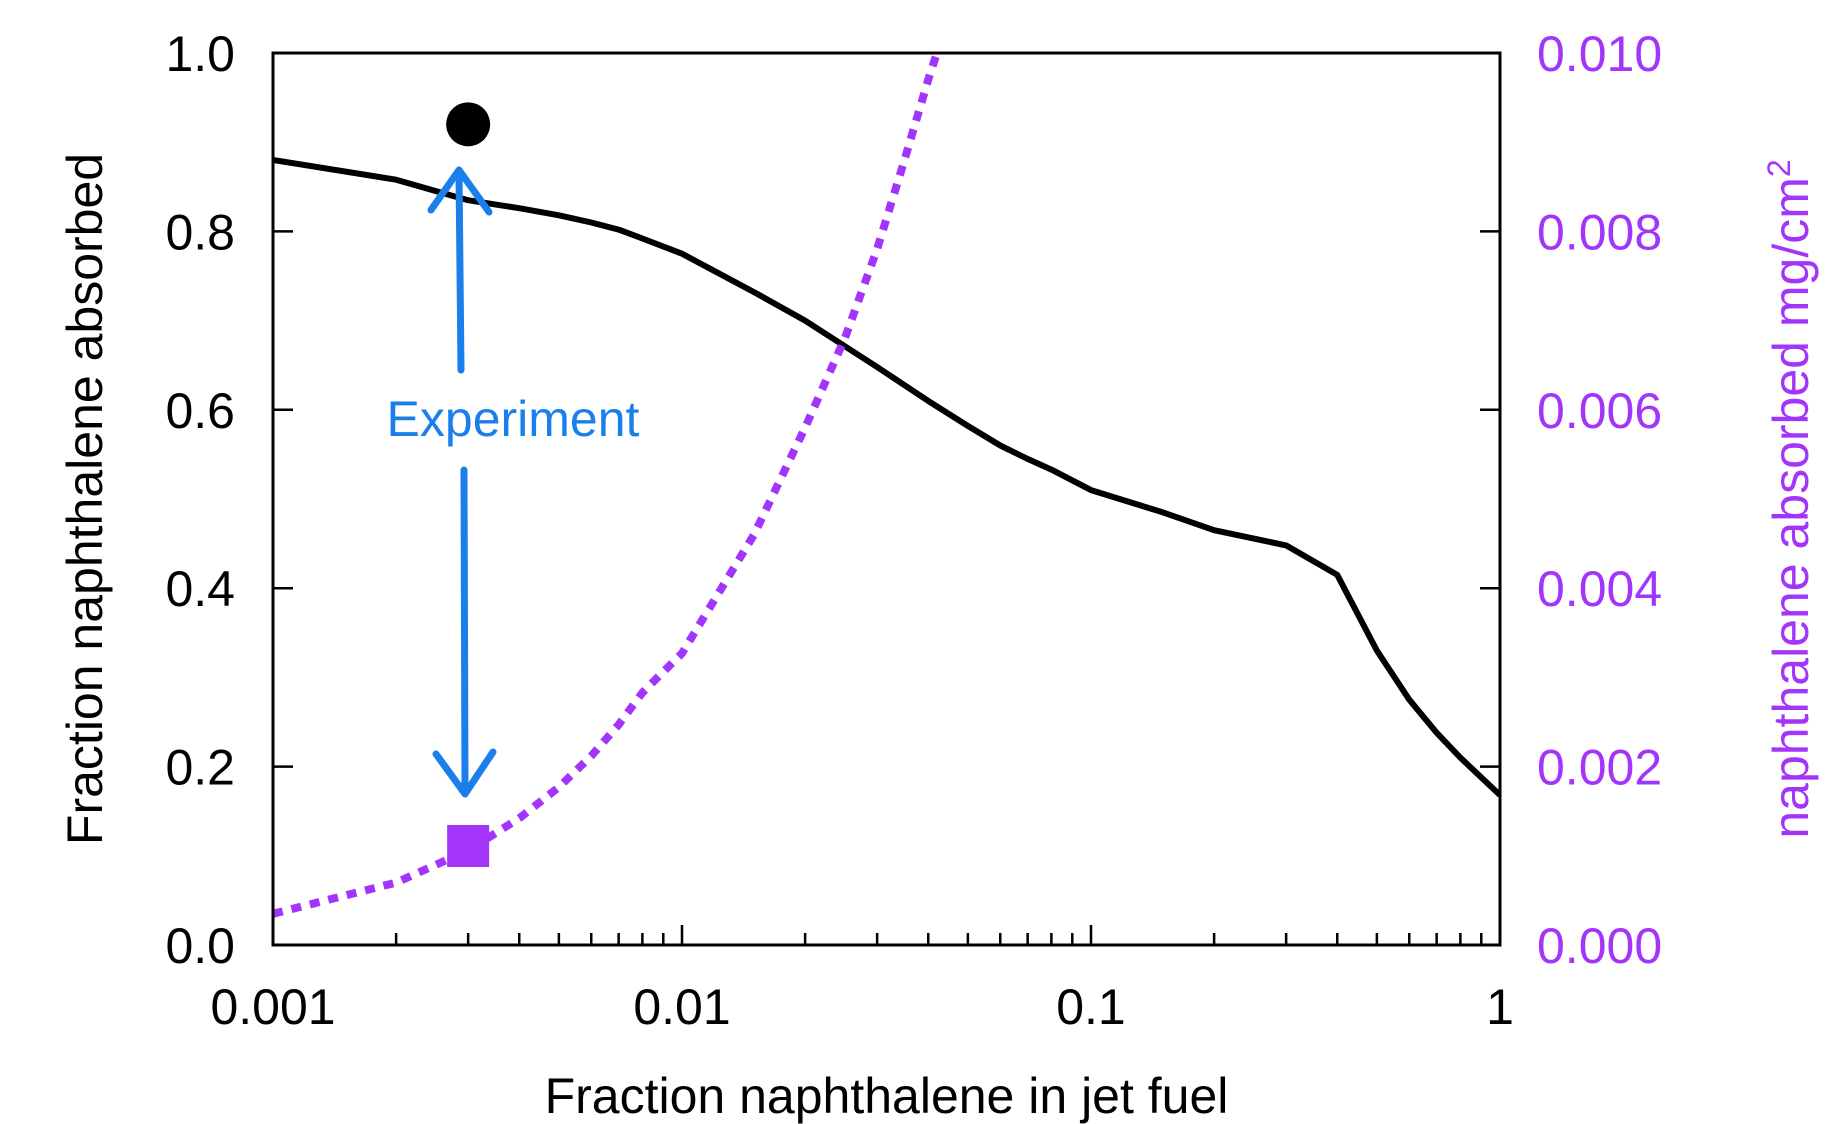 This screenshot has width=1833, height=1124. Describe the element at coordinates (200, 946) in the screenshot. I see `y-left-tick-label: 0.0` at that location.